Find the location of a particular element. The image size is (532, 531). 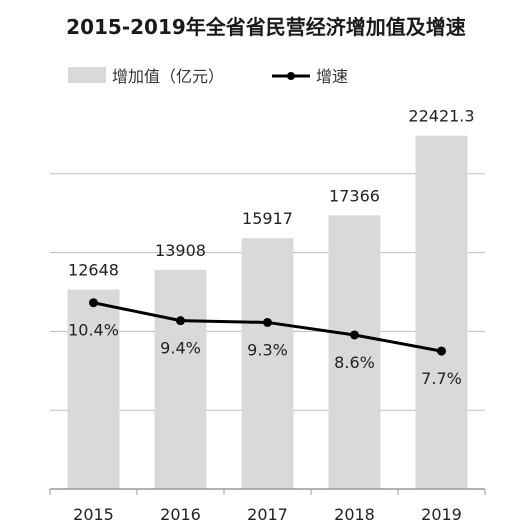

growth-point-2019 is located at coordinates (441, 351).